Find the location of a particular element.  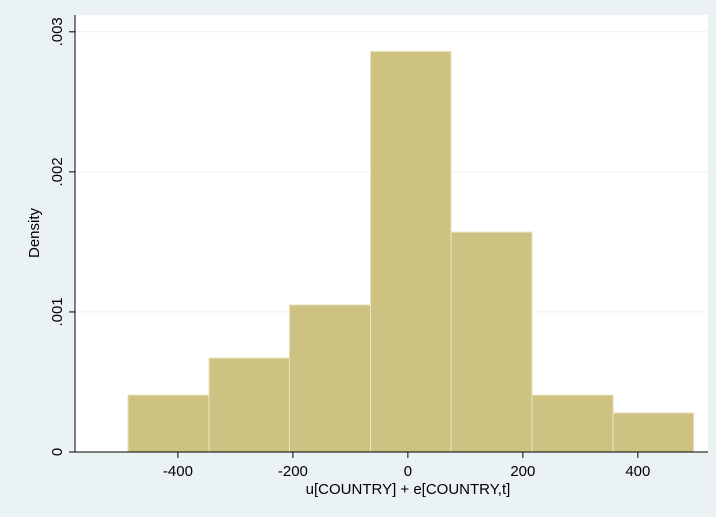

x-tick-label: 200 is located at coordinates (522, 471).